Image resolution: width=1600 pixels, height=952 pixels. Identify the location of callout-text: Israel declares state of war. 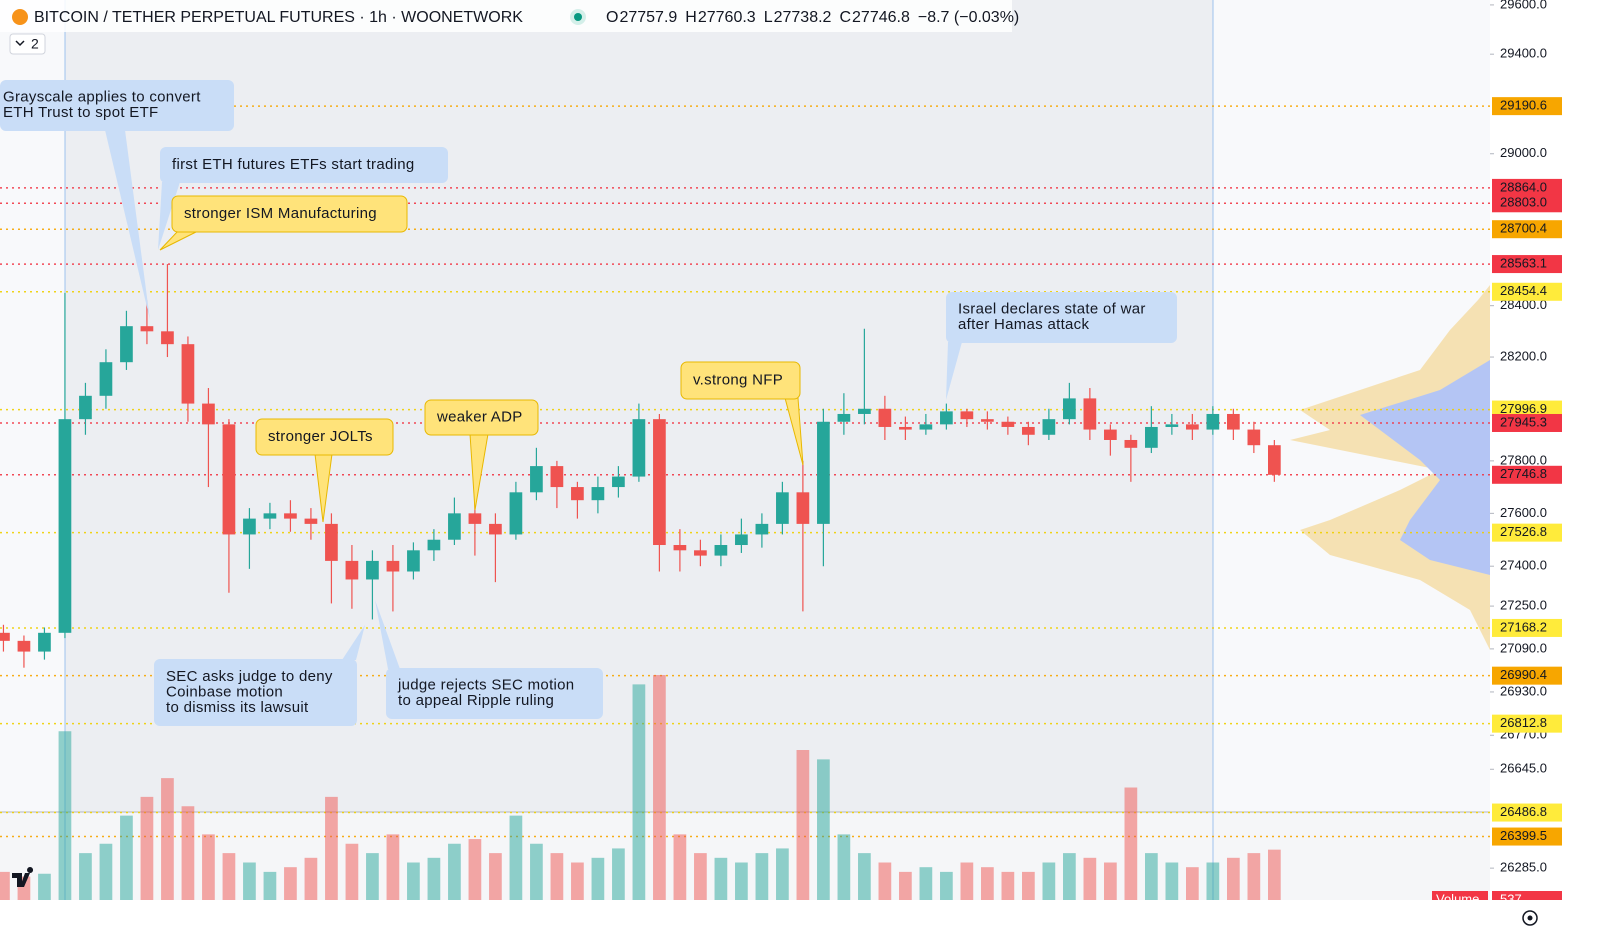
(1052, 309).